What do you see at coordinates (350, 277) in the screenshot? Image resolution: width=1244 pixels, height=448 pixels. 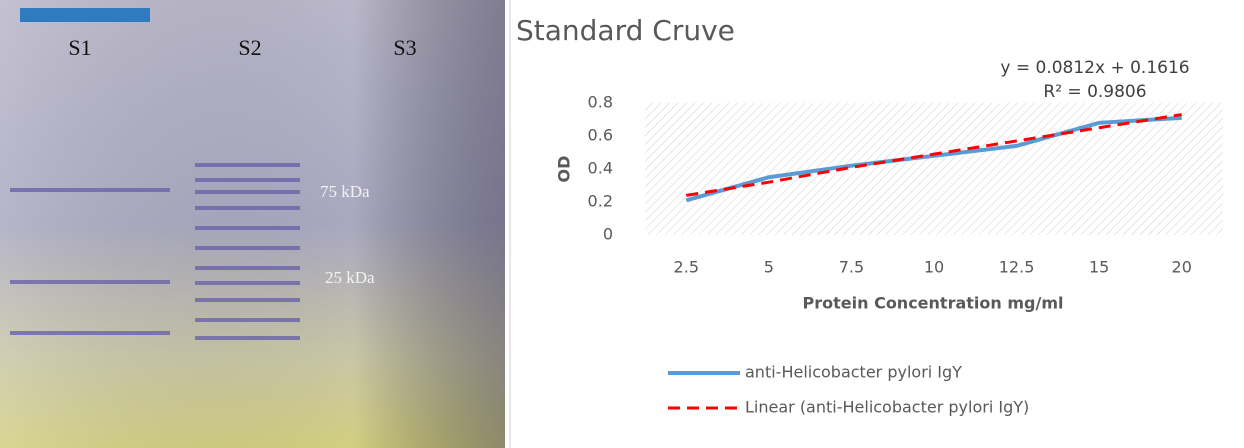 I see `marker-label: 25 kDa` at bounding box center [350, 277].